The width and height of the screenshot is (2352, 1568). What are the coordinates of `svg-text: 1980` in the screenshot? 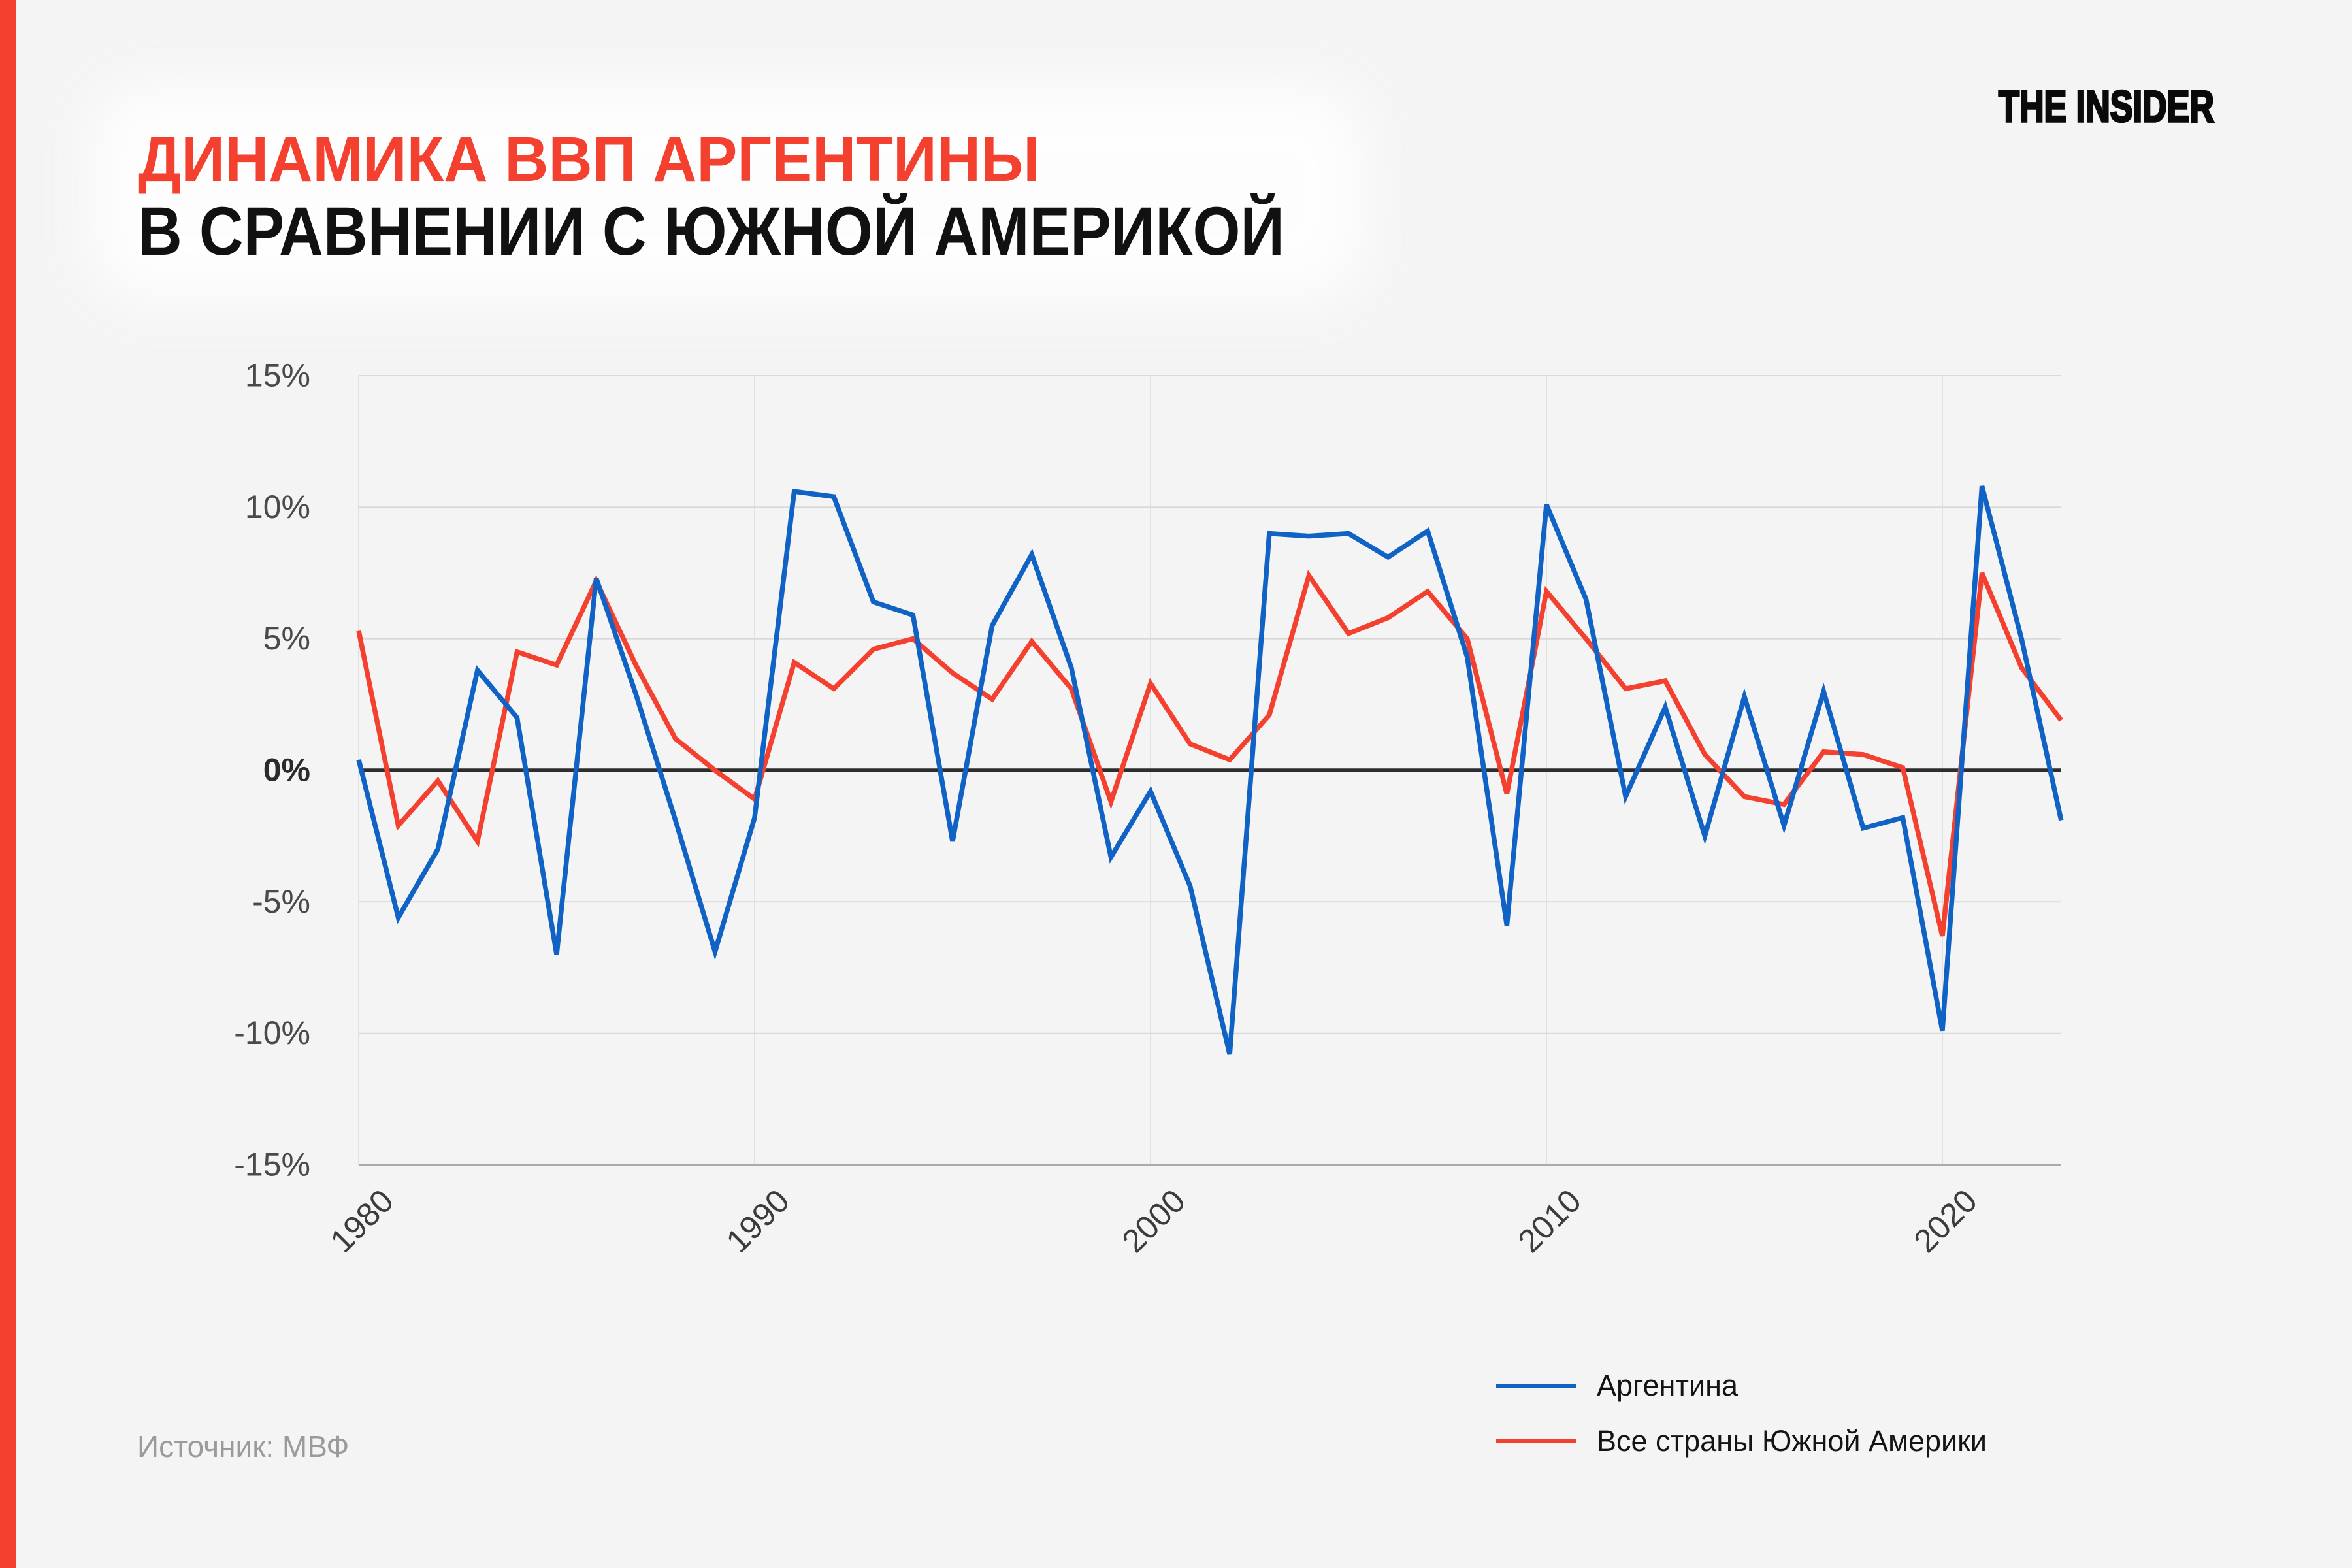 It's located at (361, 1221).